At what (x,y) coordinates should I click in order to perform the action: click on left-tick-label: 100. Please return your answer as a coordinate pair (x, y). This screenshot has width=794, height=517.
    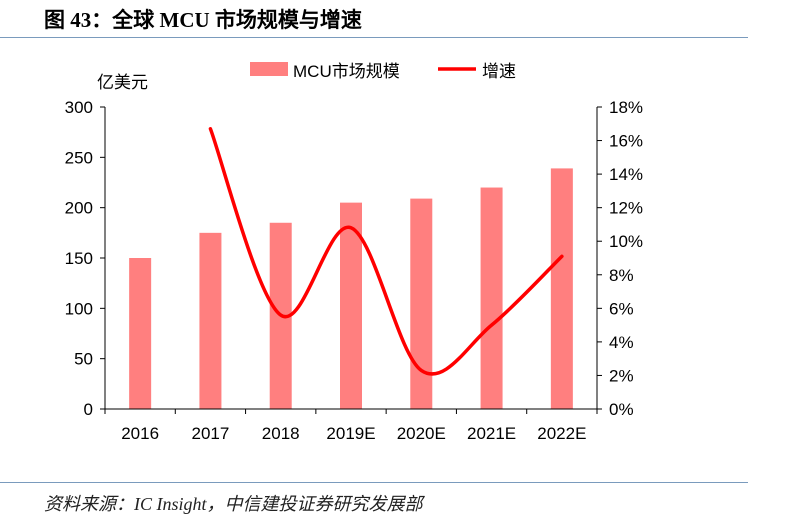
    Looking at the image, I should click on (79, 308).